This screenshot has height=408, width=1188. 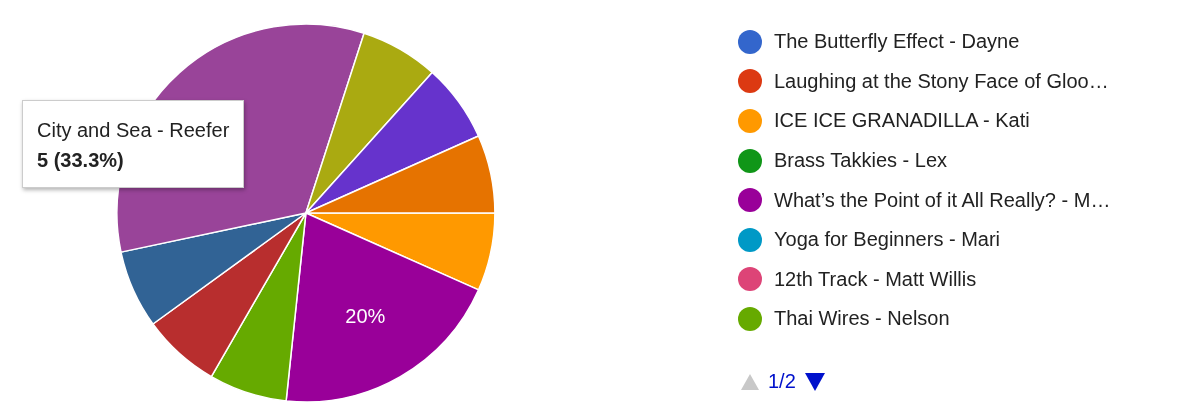 I want to click on legend-label: ICE ICE GRANADILLA - Kati, so click(x=902, y=121).